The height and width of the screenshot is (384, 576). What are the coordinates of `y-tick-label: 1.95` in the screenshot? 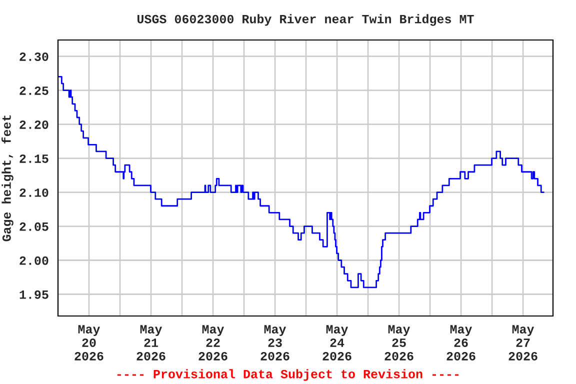 It's located at (34, 294).